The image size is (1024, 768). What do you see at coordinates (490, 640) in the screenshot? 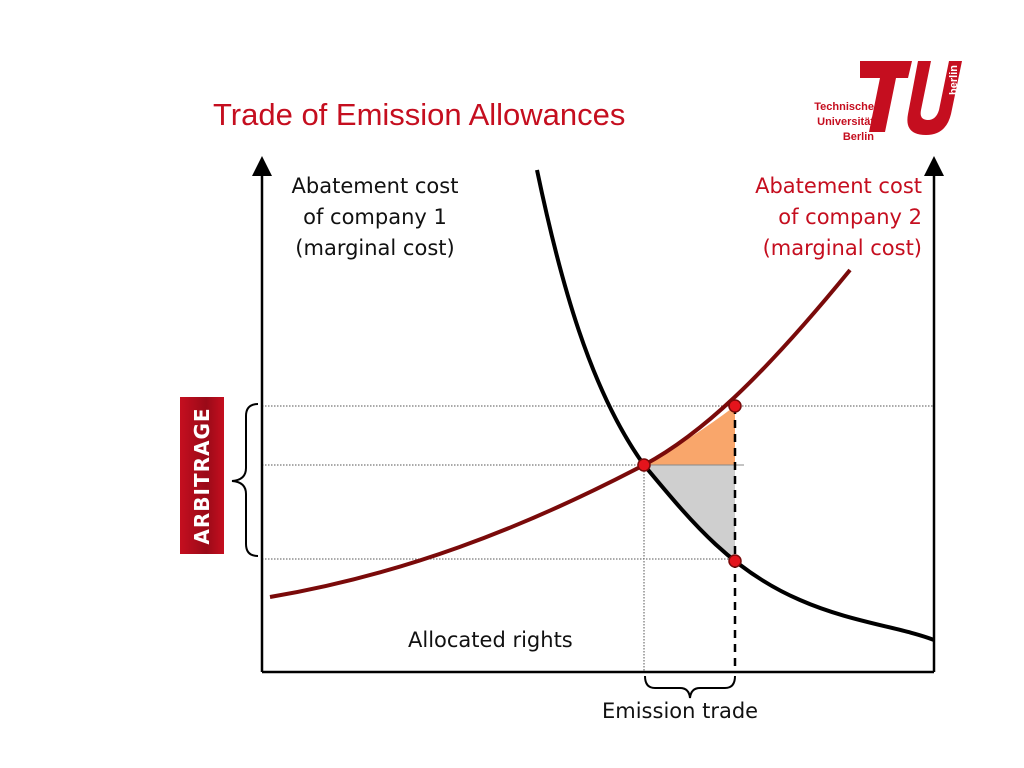
I see `allocated-rights-label: Allocated rights` at bounding box center [490, 640].